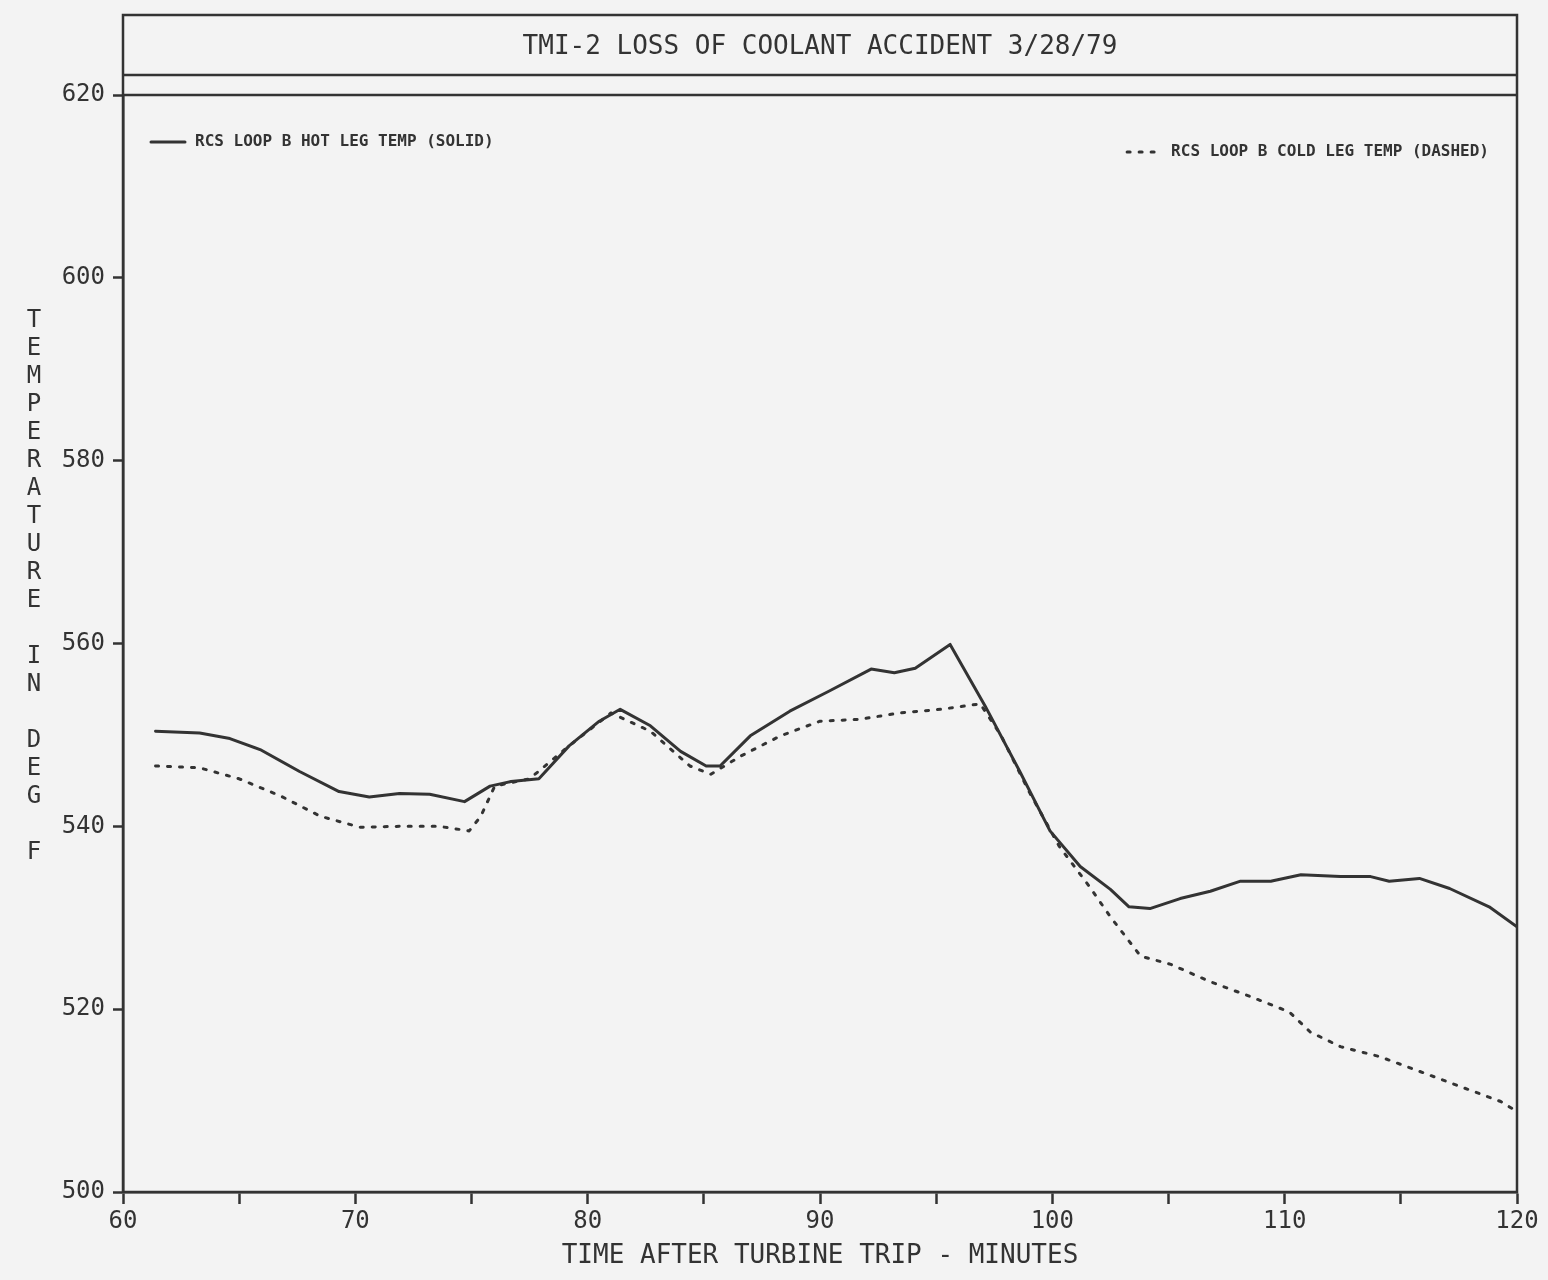 This screenshot has height=1280, width=1548. Describe the element at coordinates (355, 1219) in the screenshot. I see `x-tick-label: 70` at that location.